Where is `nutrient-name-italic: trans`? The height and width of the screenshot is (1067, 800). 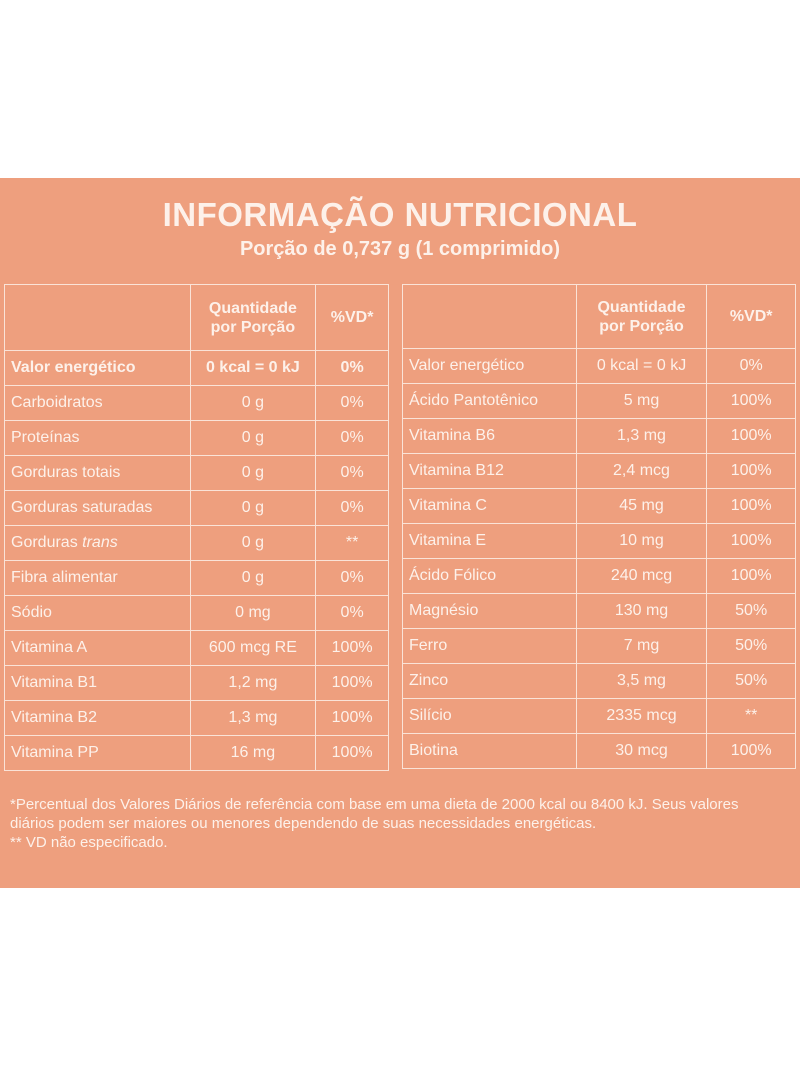 nutrient-name-italic: trans is located at coordinates (100, 542).